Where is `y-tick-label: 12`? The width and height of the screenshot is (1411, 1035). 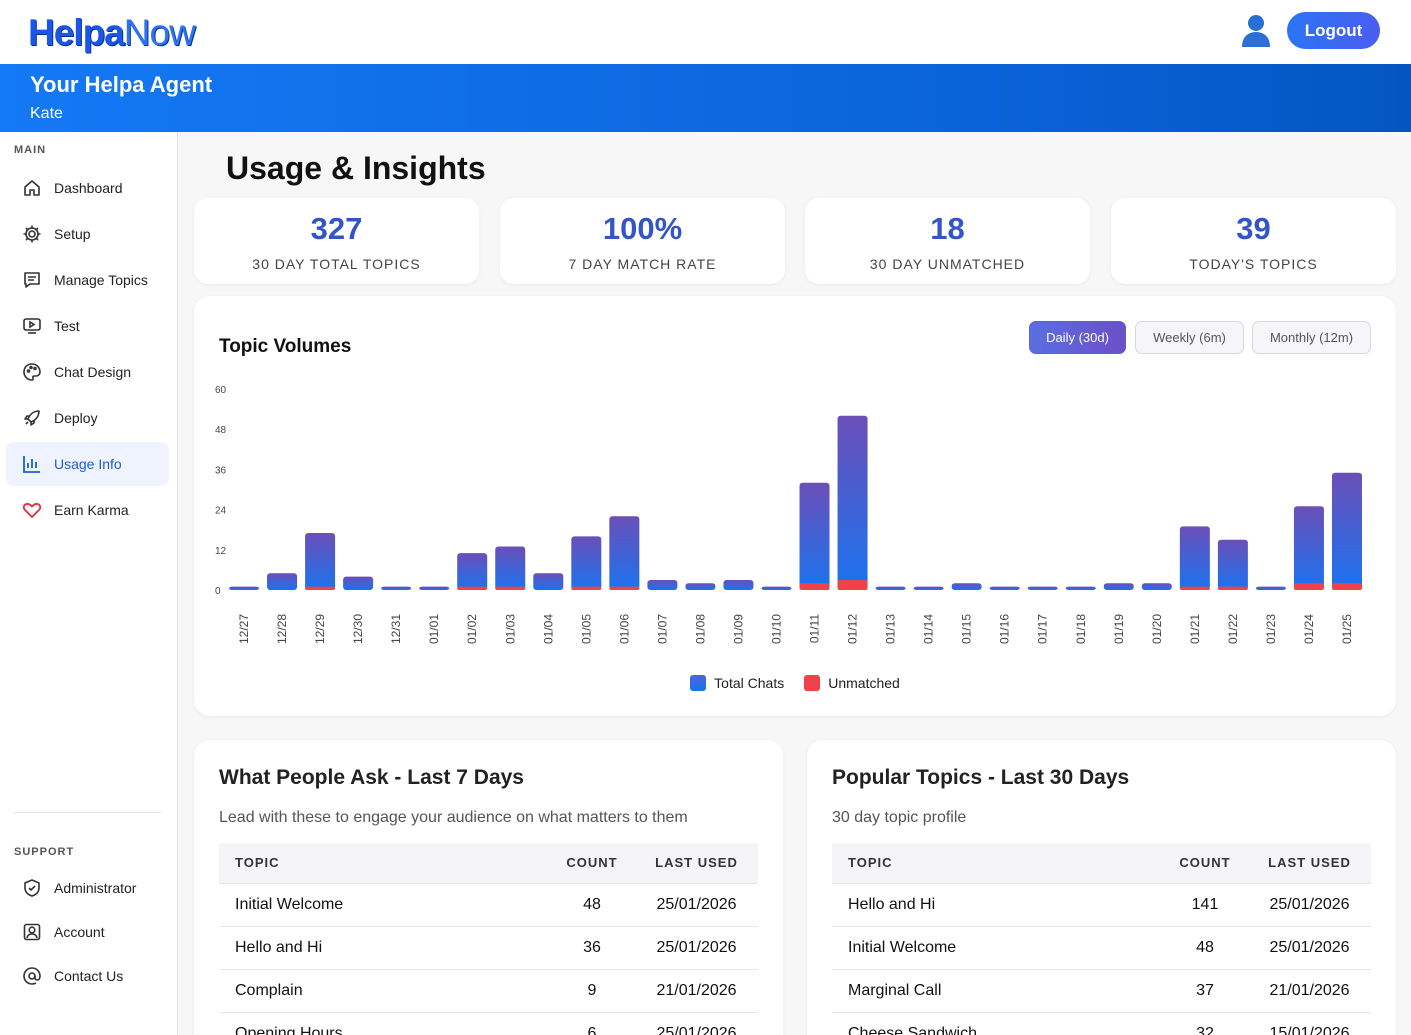 y-tick-label: 12 is located at coordinates (221, 551).